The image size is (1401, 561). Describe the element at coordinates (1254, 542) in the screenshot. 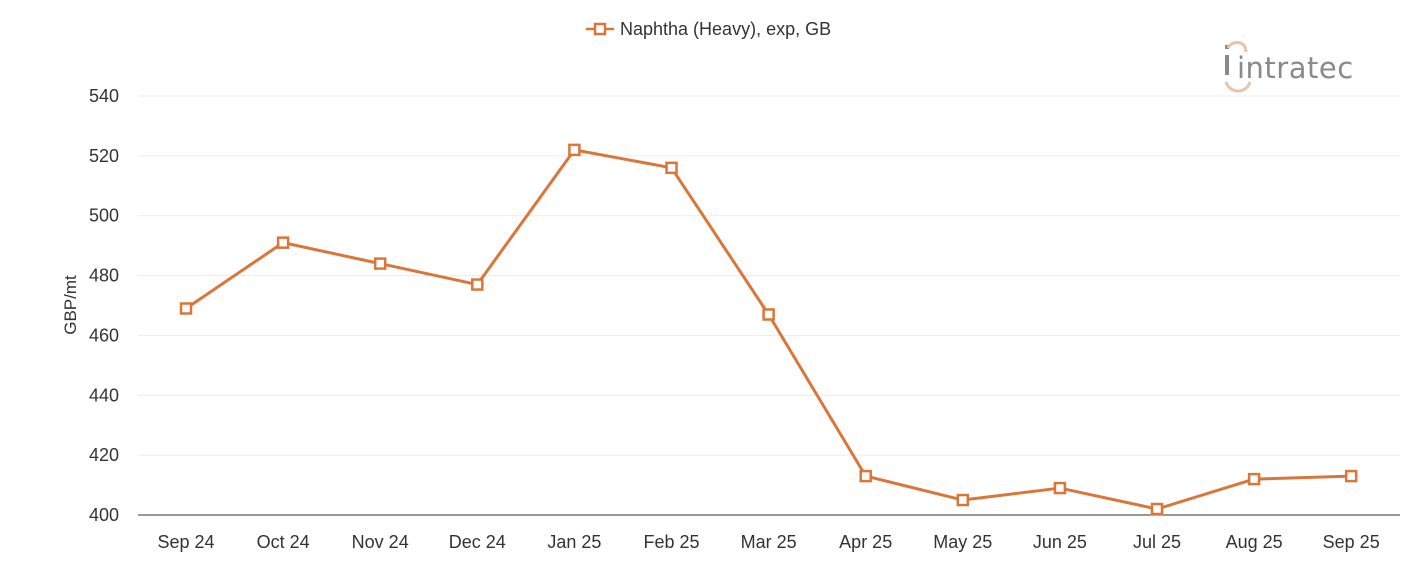

I see `x-tick-label: Aug 25` at that location.